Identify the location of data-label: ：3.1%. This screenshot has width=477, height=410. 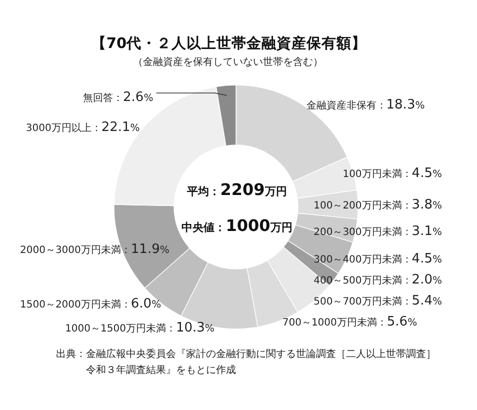
(422, 231).